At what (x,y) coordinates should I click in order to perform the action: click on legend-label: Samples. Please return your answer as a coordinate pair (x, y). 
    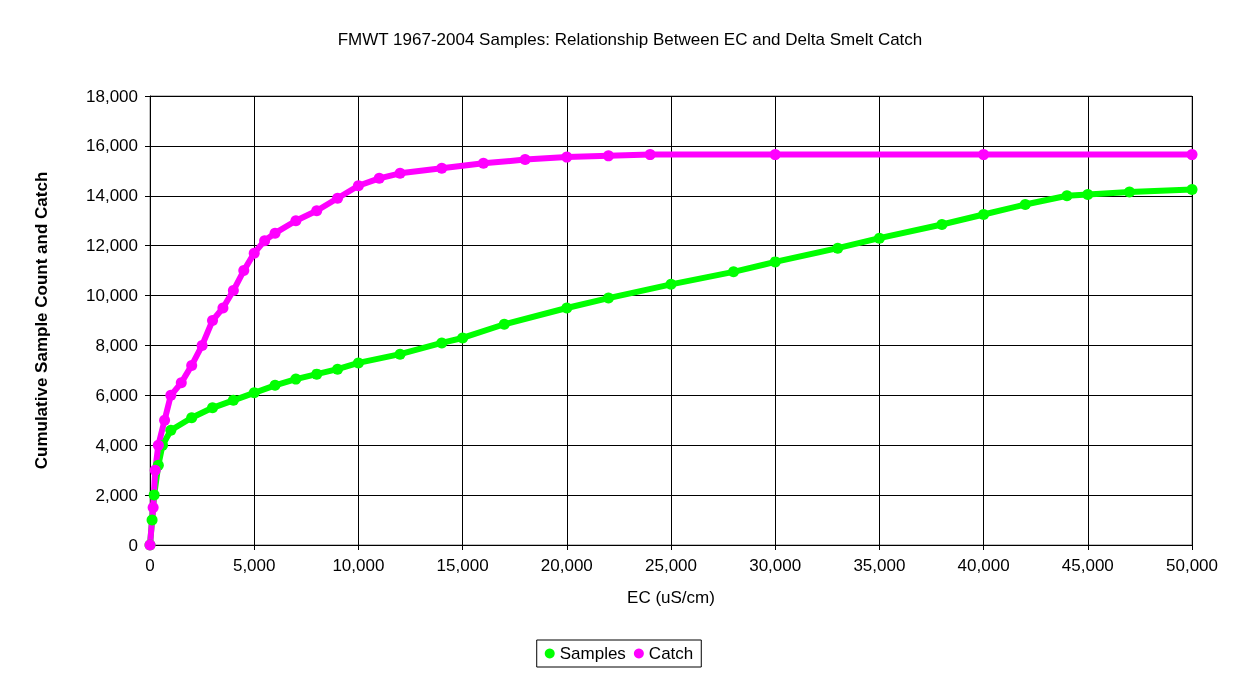
    Looking at the image, I should click on (592, 653).